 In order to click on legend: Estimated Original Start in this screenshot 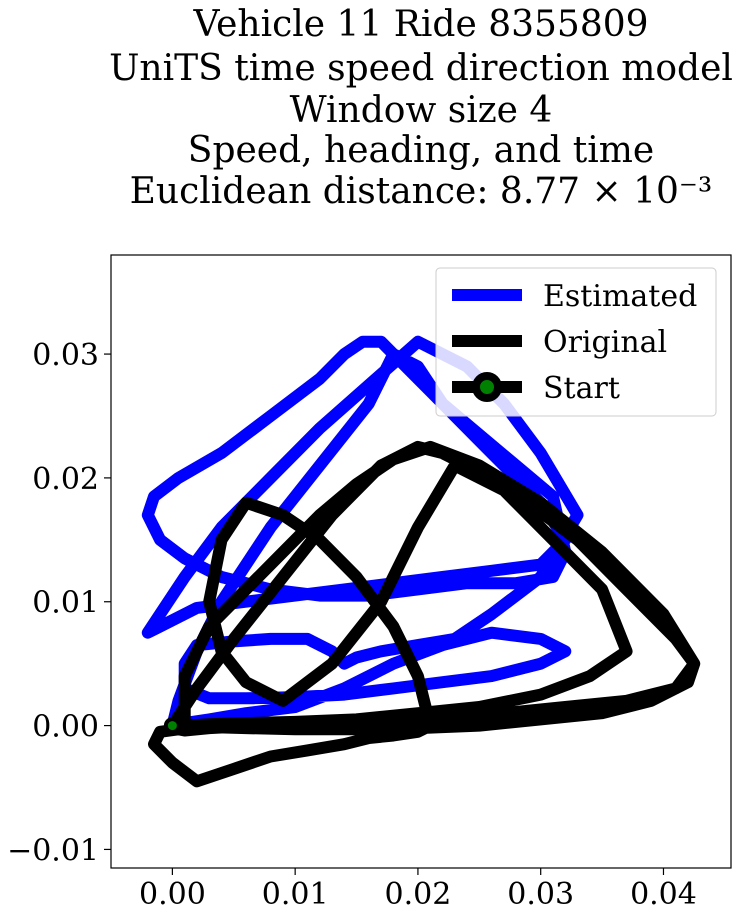, I will do `click(576, 342)`.